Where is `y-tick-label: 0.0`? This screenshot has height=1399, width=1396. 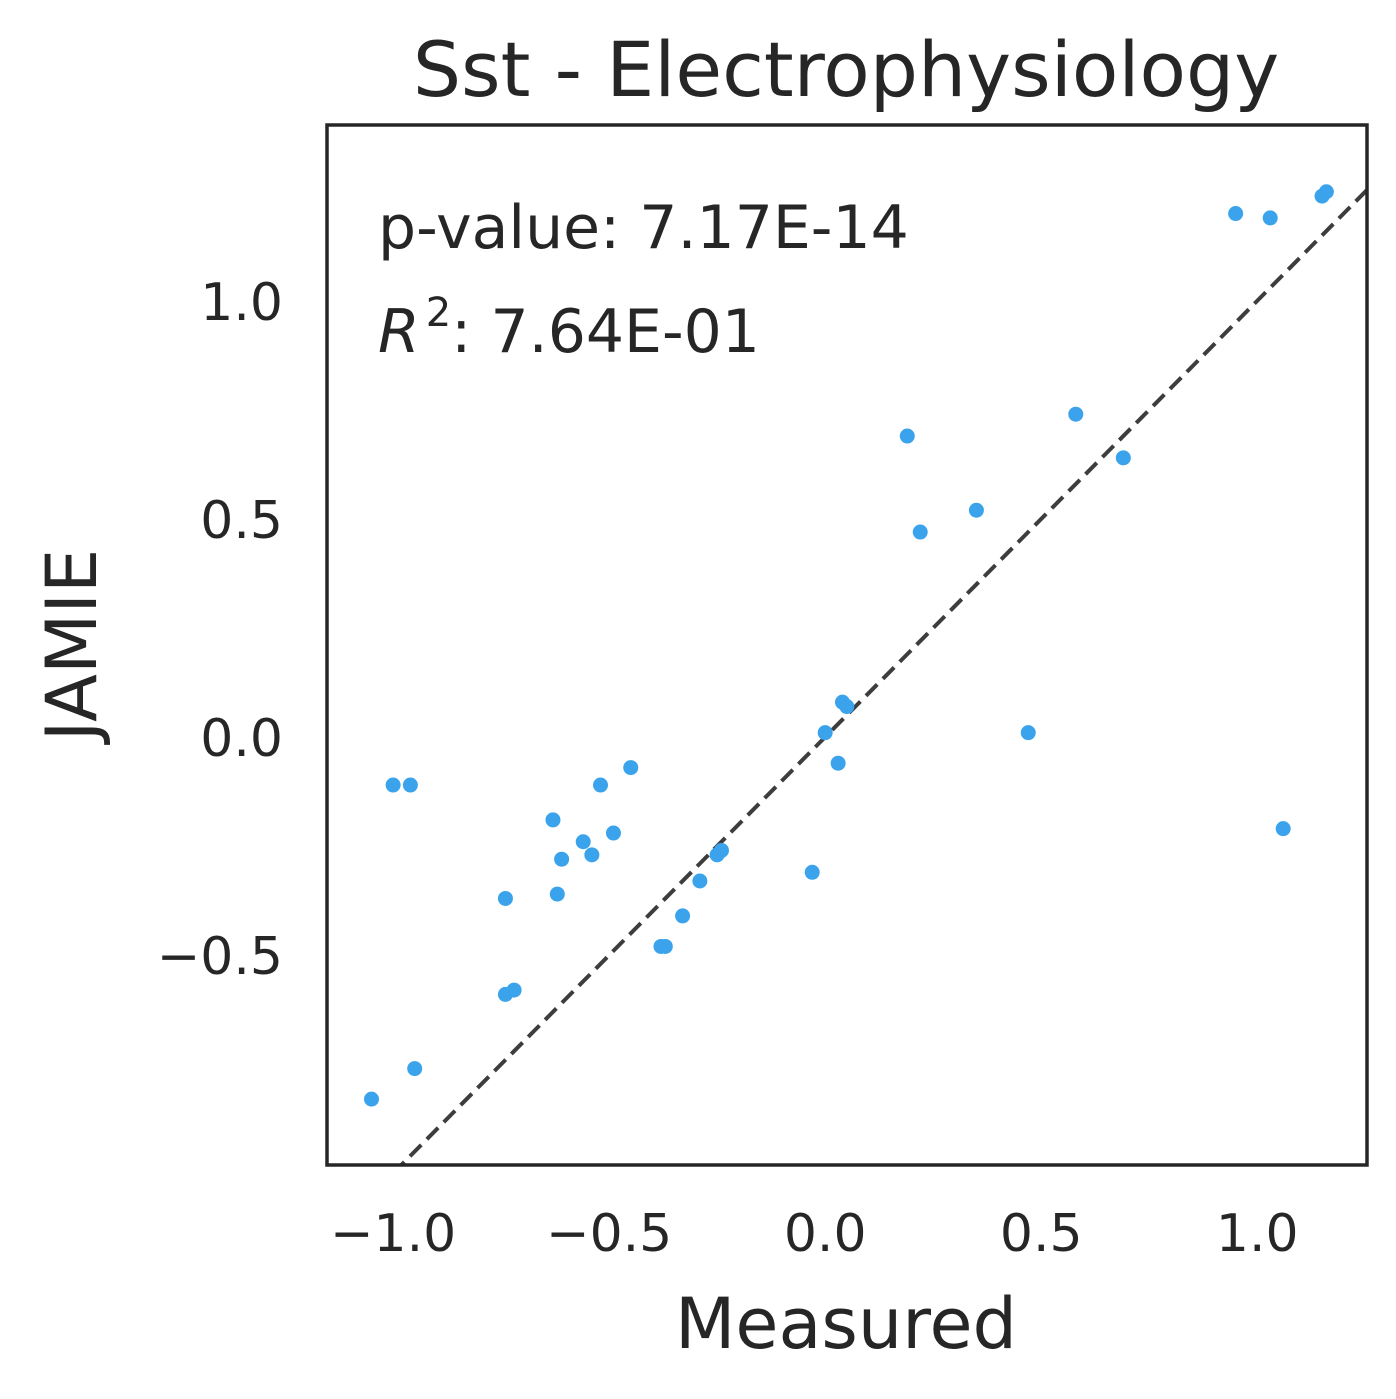 y-tick-label: 0.0 is located at coordinates (241, 739).